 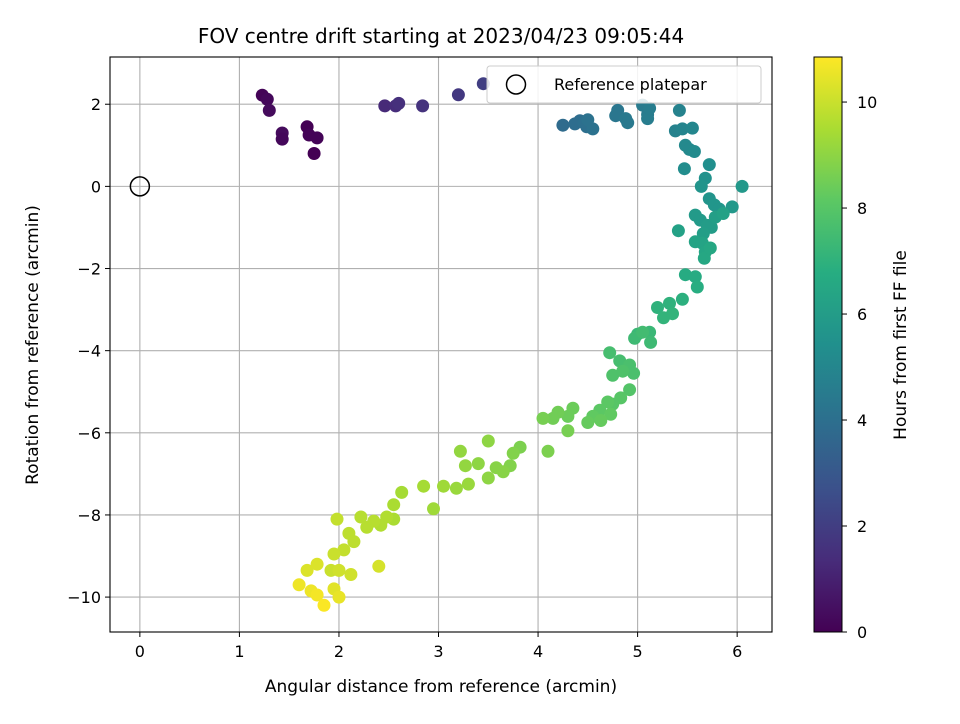 What do you see at coordinates (441, 687) in the screenshot?
I see `x-axis-label: Angular distance from reference (arcmin)` at bounding box center [441, 687].